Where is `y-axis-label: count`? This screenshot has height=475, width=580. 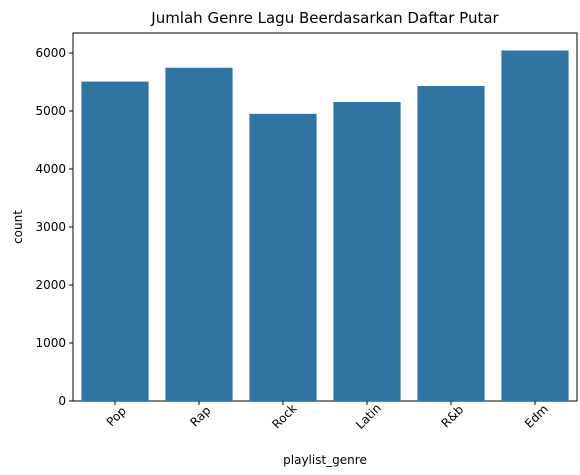
y-axis-label: count is located at coordinates (18, 227).